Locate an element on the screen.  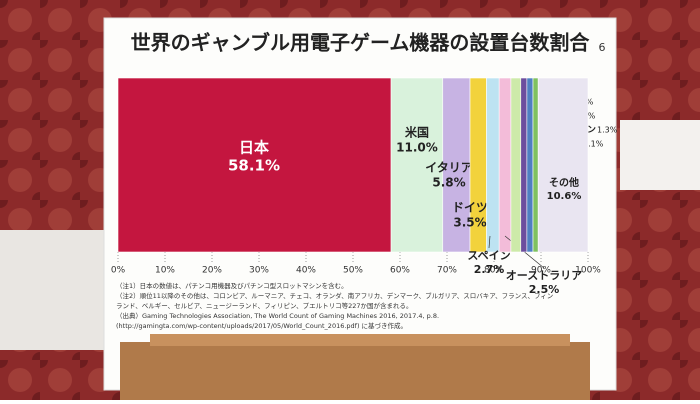
sleeve is located at coordinates (55, 290).